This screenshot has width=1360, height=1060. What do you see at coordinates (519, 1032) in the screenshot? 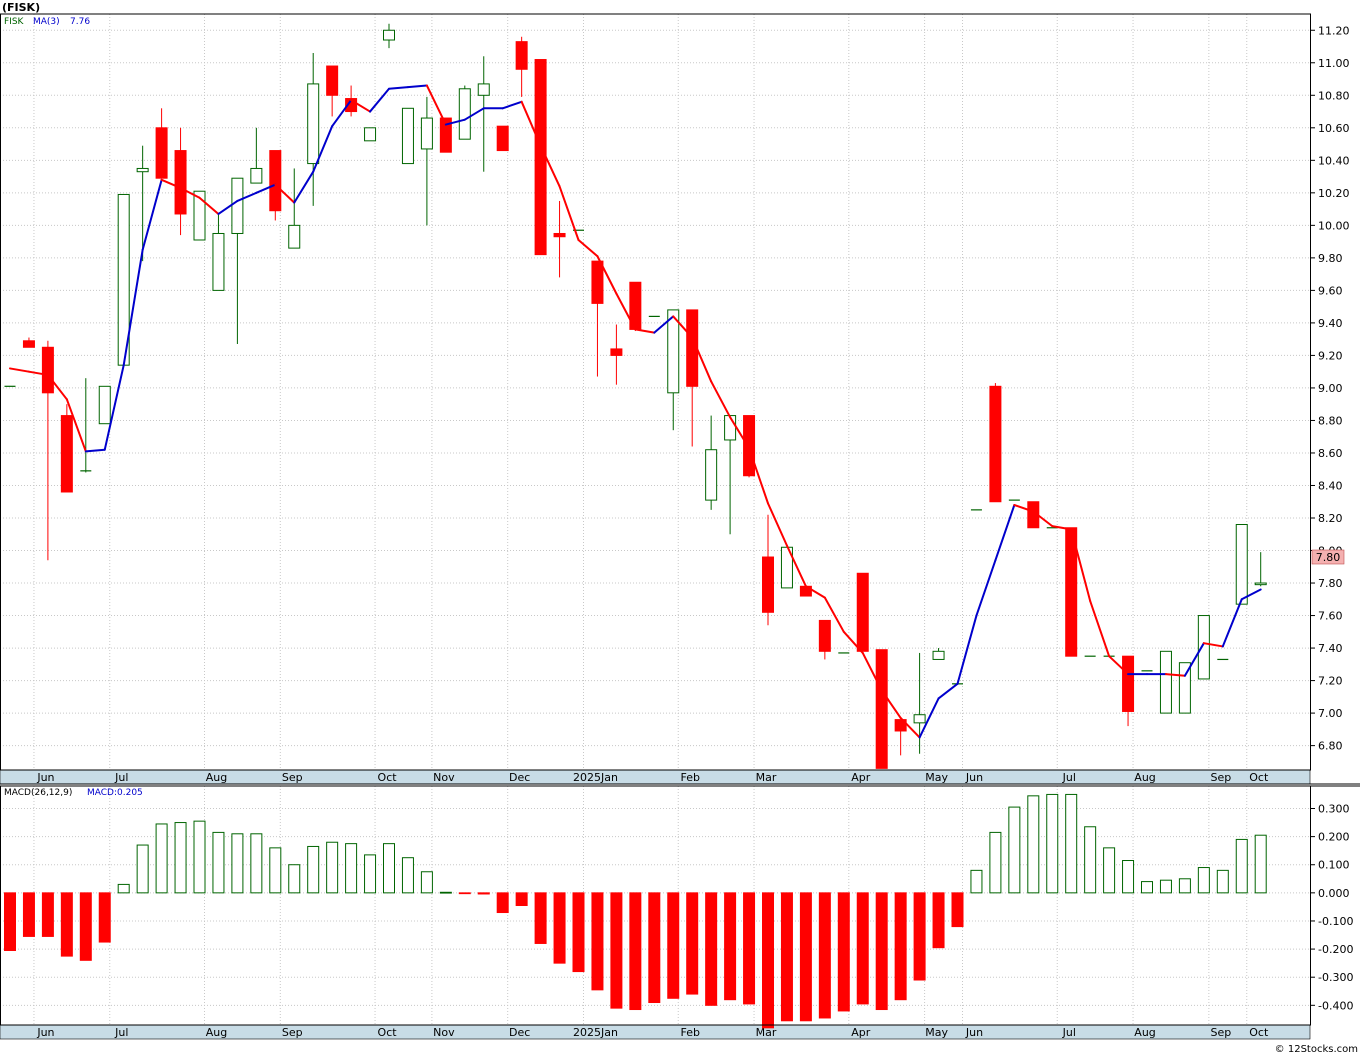
I see `month-label: Dec` at bounding box center [519, 1032].